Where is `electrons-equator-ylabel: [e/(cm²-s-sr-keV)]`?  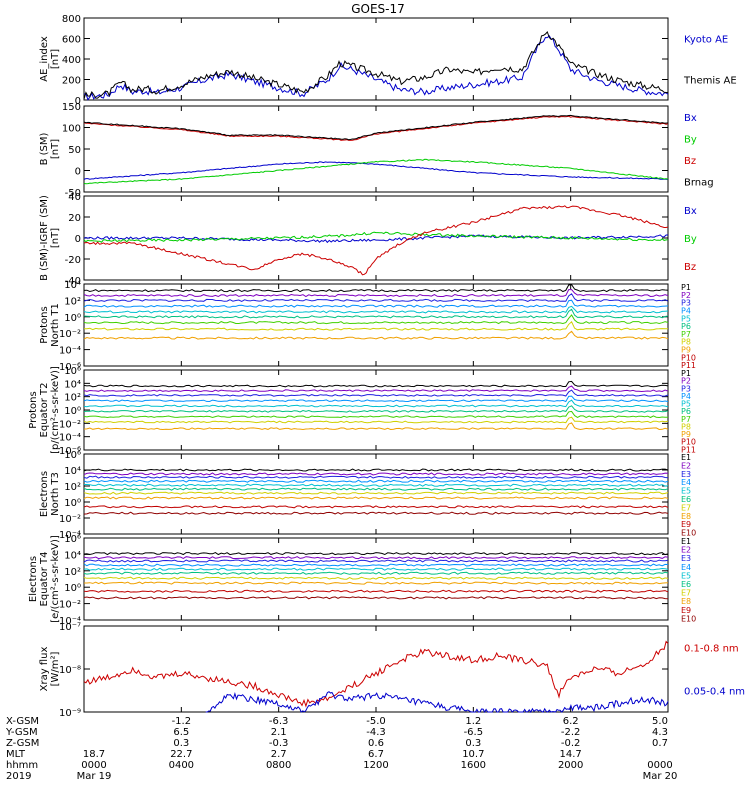 electrons-equator-ylabel: [e/(cm²-s-sr-keV)] is located at coordinates (55, 579).